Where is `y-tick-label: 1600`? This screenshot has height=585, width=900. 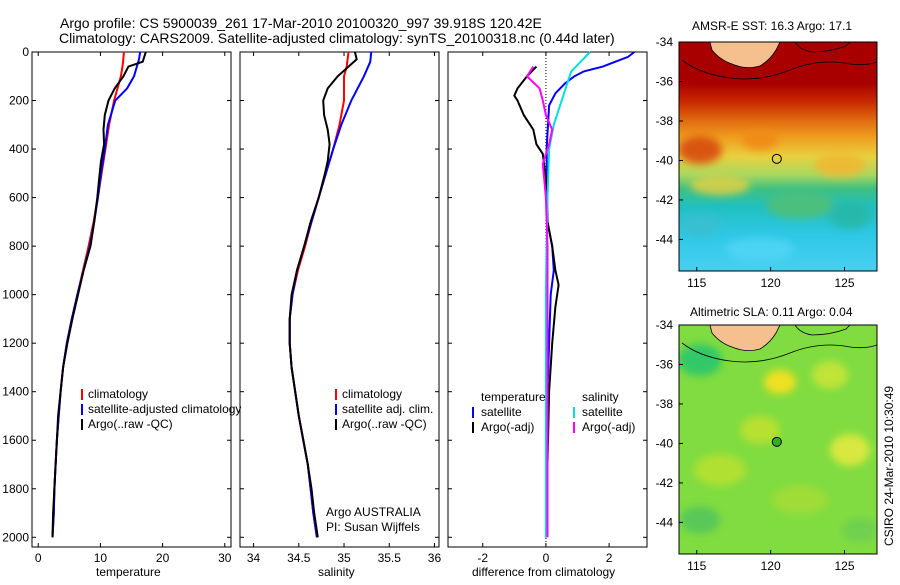
y-tick-label: 1600 is located at coordinates (15, 440).